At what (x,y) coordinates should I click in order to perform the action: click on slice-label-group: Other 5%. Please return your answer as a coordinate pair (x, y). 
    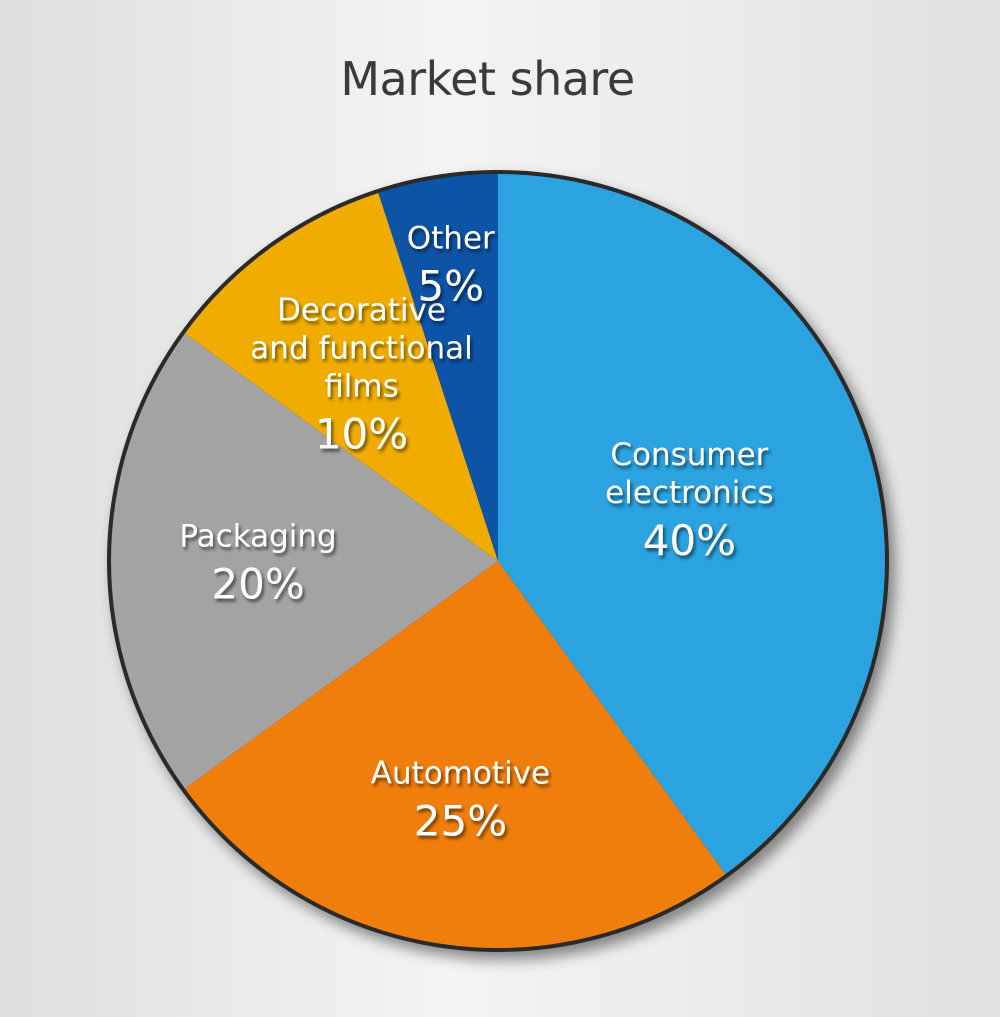
    Looking at the image, I should click on (451, 265).